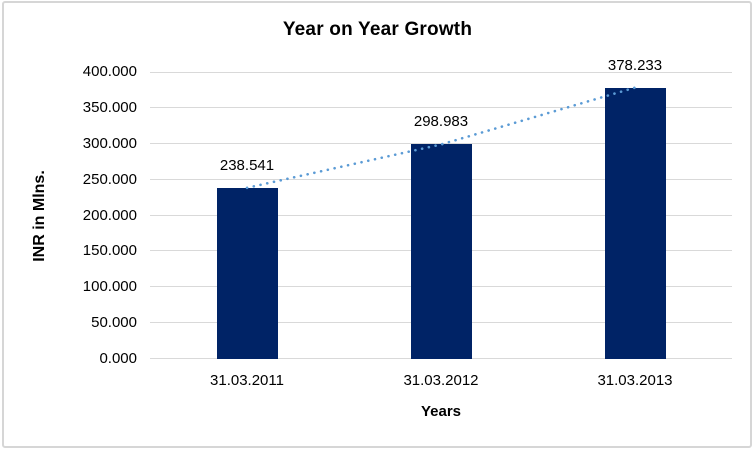  What do you see at coordinates (118, 358) in the screenshot?
I see `y-tick-label: 0.000` at bounding box center [118, 358].